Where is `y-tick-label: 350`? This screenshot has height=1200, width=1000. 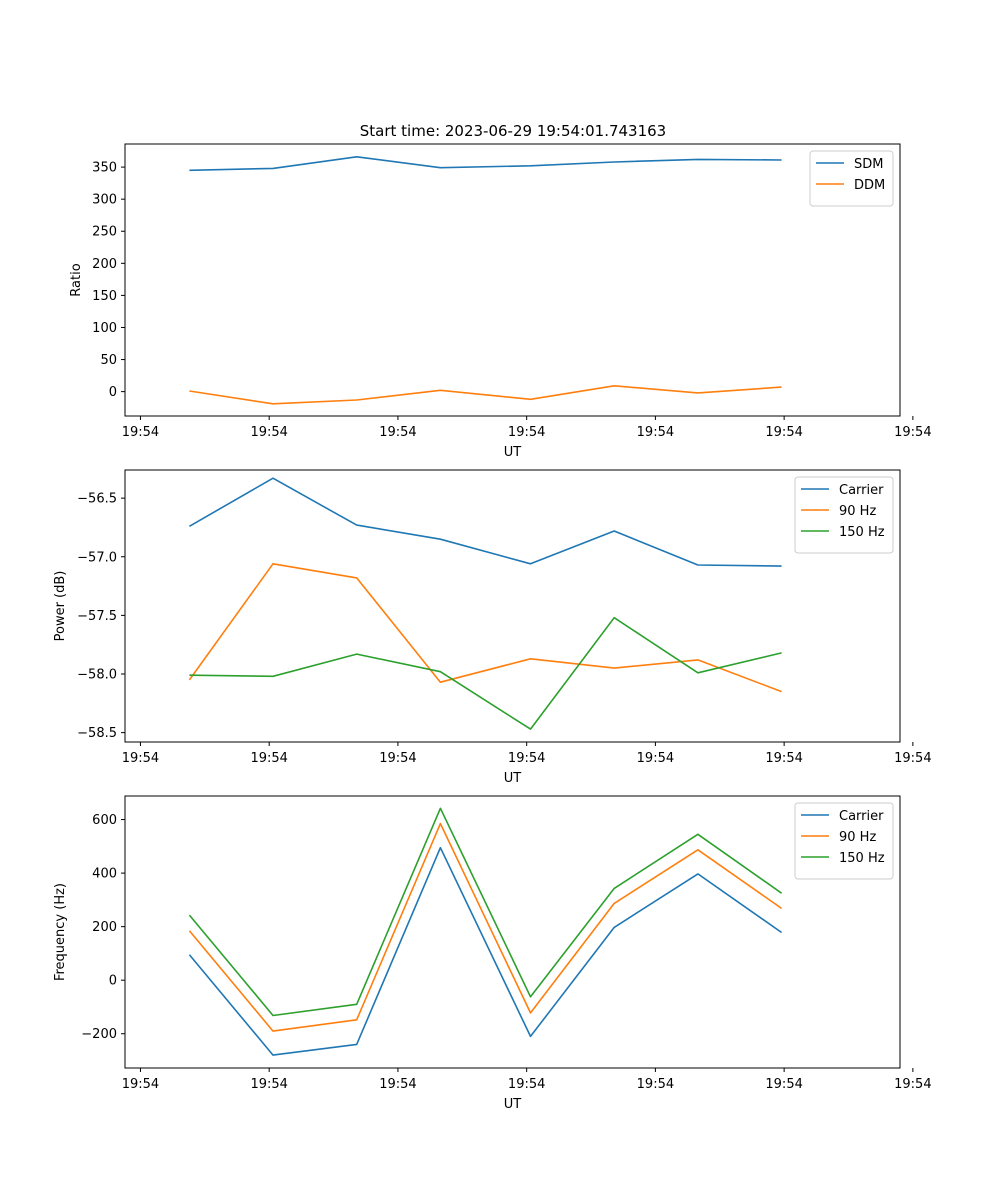 y-tick-label: 350 is located at coordinates (104, 168).